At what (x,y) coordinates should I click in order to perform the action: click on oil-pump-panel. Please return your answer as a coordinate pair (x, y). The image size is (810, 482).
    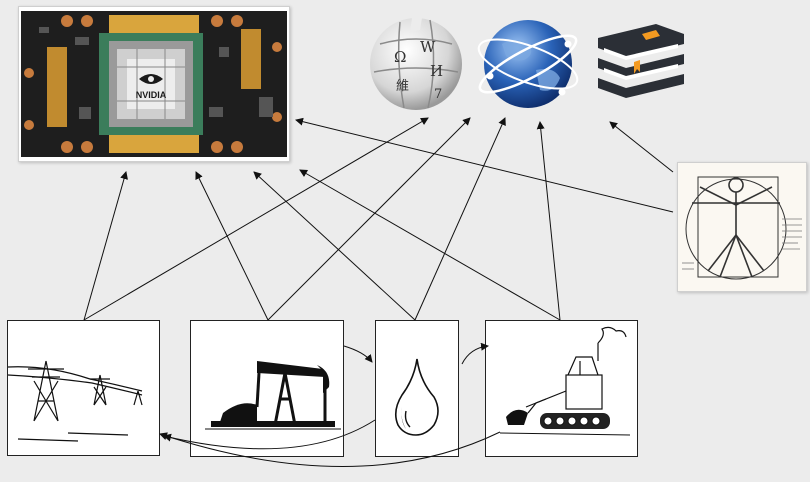
    Looking at the image, I should click on (267, 388).